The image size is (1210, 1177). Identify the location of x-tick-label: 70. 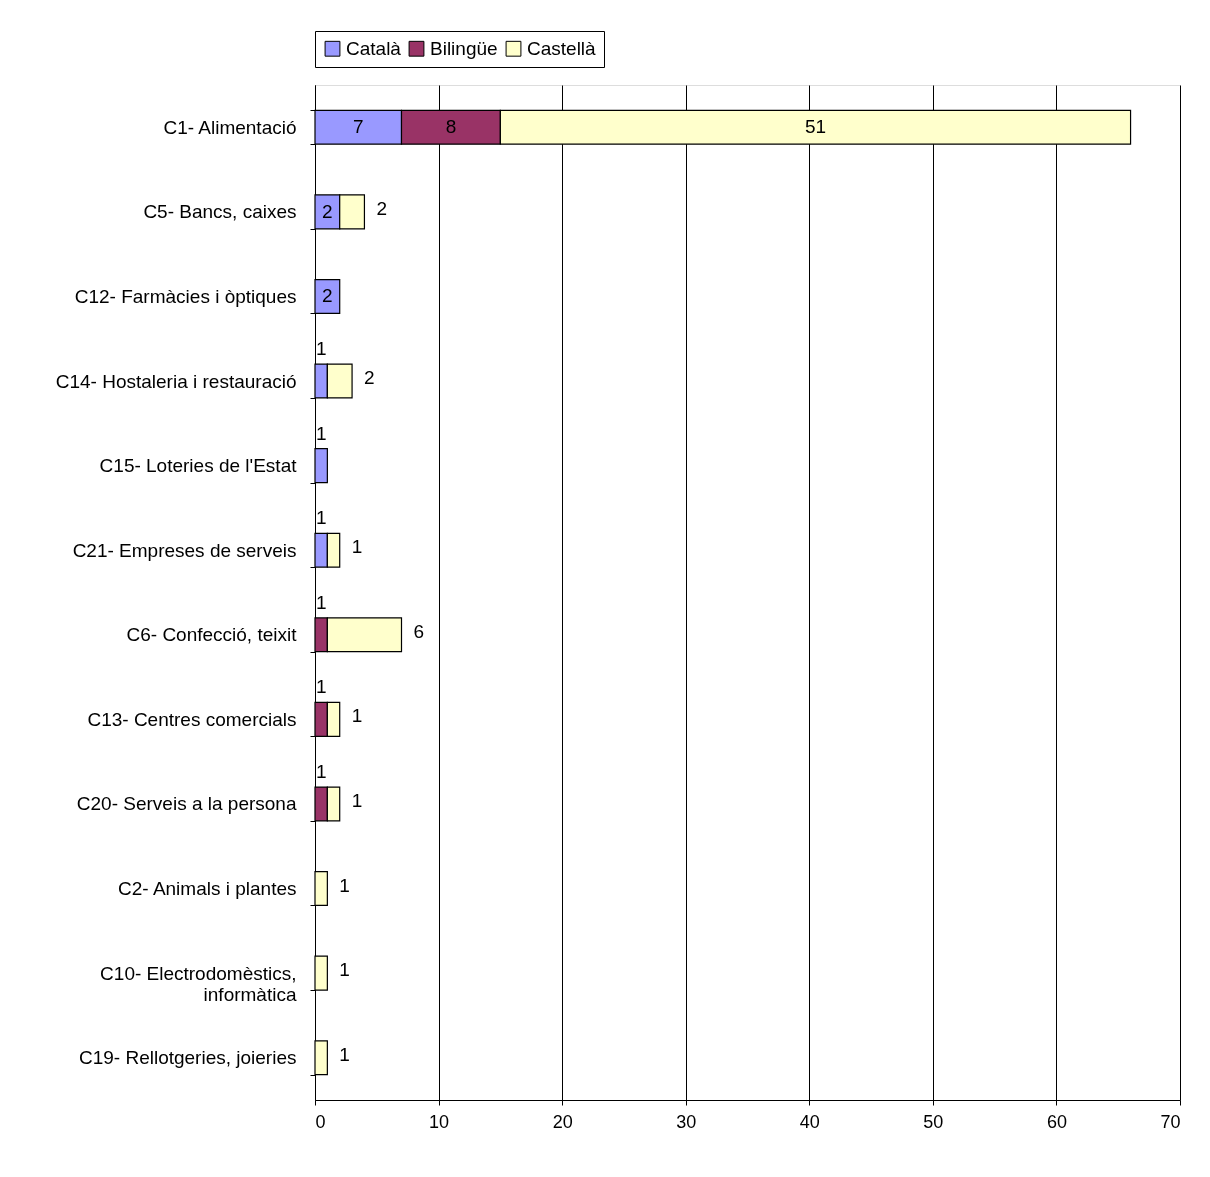
(1170, 1121).